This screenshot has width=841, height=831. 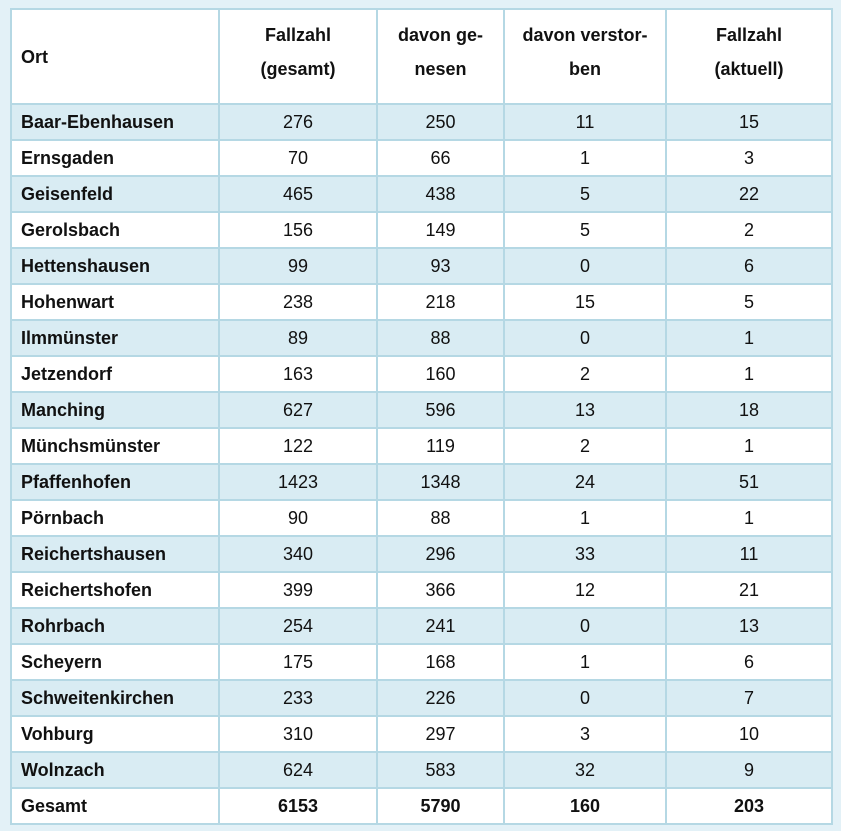 What do you see at coordinates (115, 374) in the screenshot?
I see `ort-cell: Jetzendorf` at bounding box center [115, 374].